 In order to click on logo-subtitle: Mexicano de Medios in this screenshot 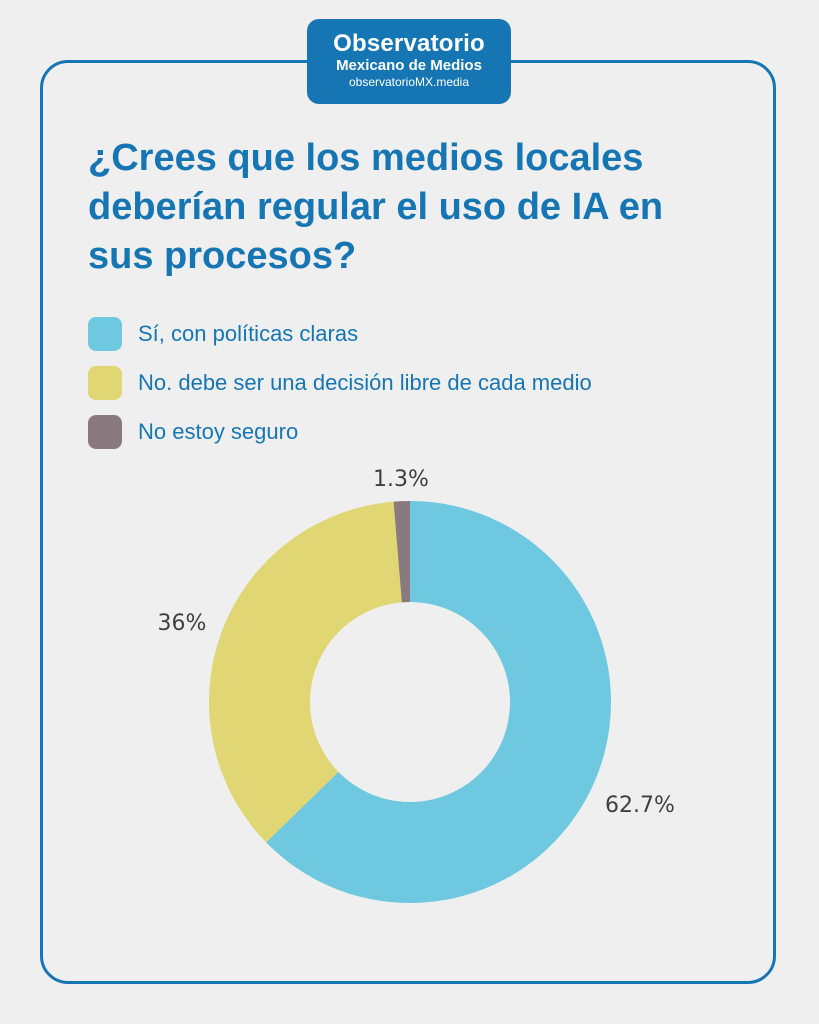, I will do `click(409, 65)`.